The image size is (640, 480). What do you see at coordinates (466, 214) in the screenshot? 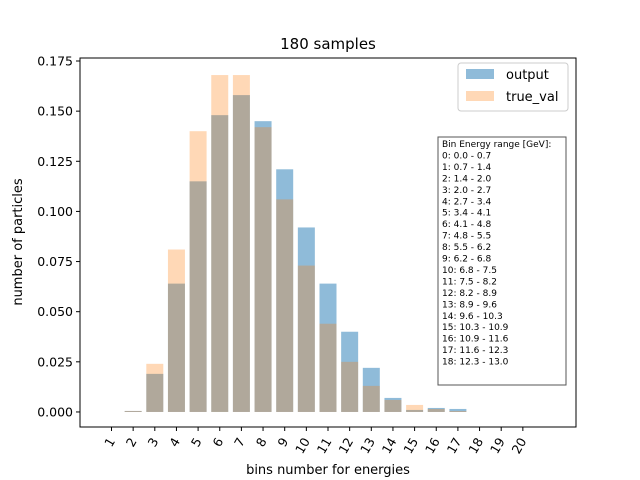
I see `annotation-line: 5: 3.4 - 4.1` at bounding box center [466, 214].